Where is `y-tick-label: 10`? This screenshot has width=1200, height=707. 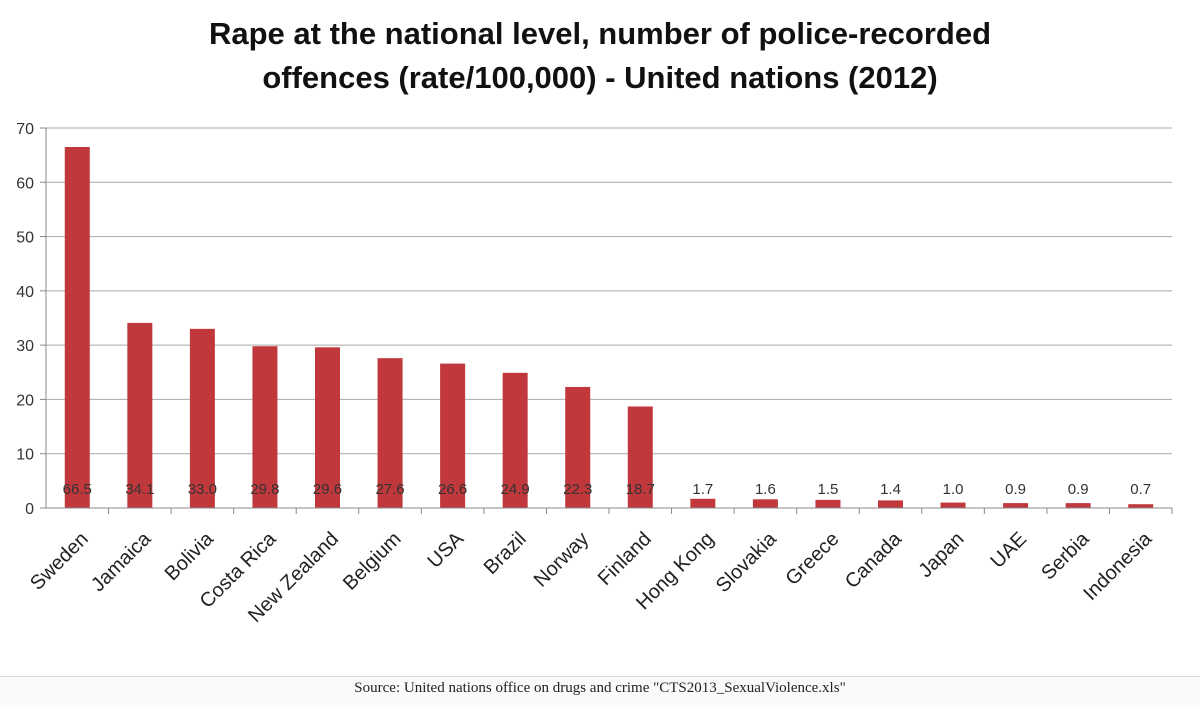
y-tick-label: 10 is located at coordinates (25, 455).